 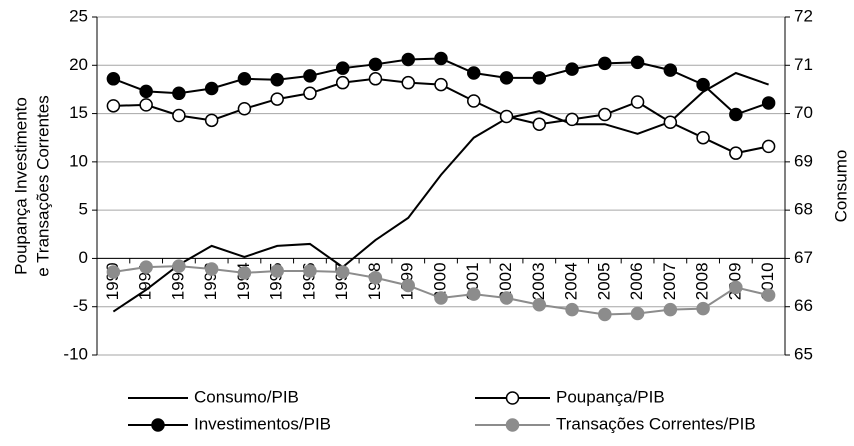 I want to click on y-tick-label: 5, so click(x=83, y=209).